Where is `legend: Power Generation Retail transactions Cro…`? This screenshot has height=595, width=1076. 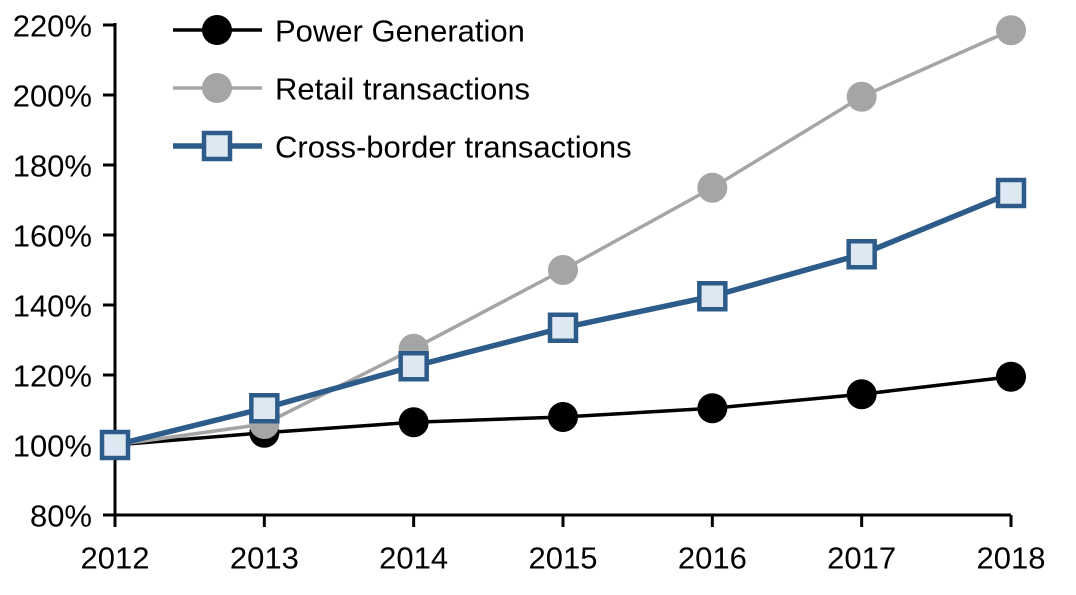
legend: Power Generation Retail transactions Cro… is located at coordinates (402, 89).